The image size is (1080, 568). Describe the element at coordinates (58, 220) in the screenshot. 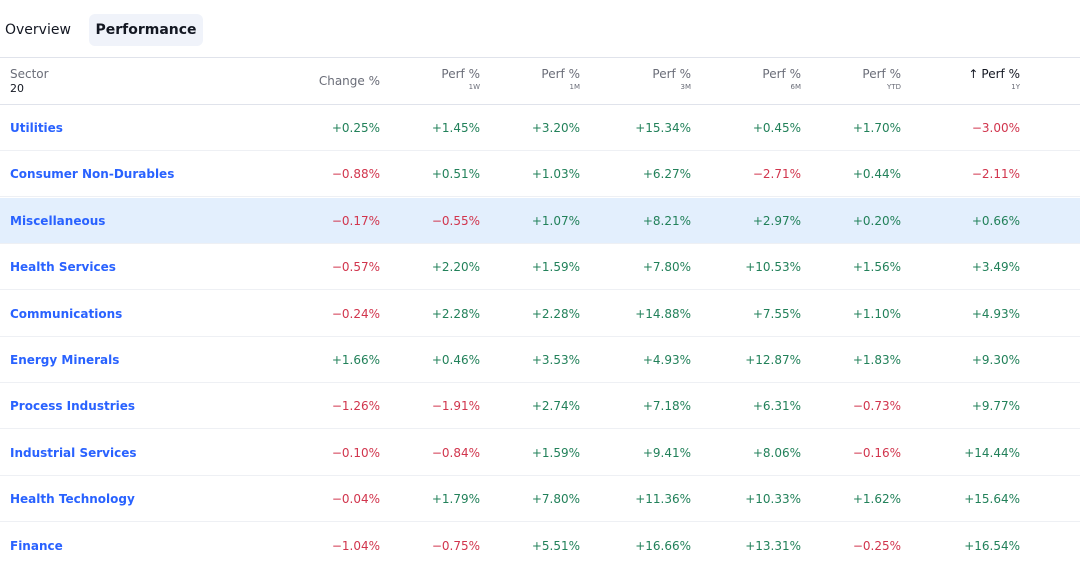

I see `sector-link: Miscellaneous` at that location.